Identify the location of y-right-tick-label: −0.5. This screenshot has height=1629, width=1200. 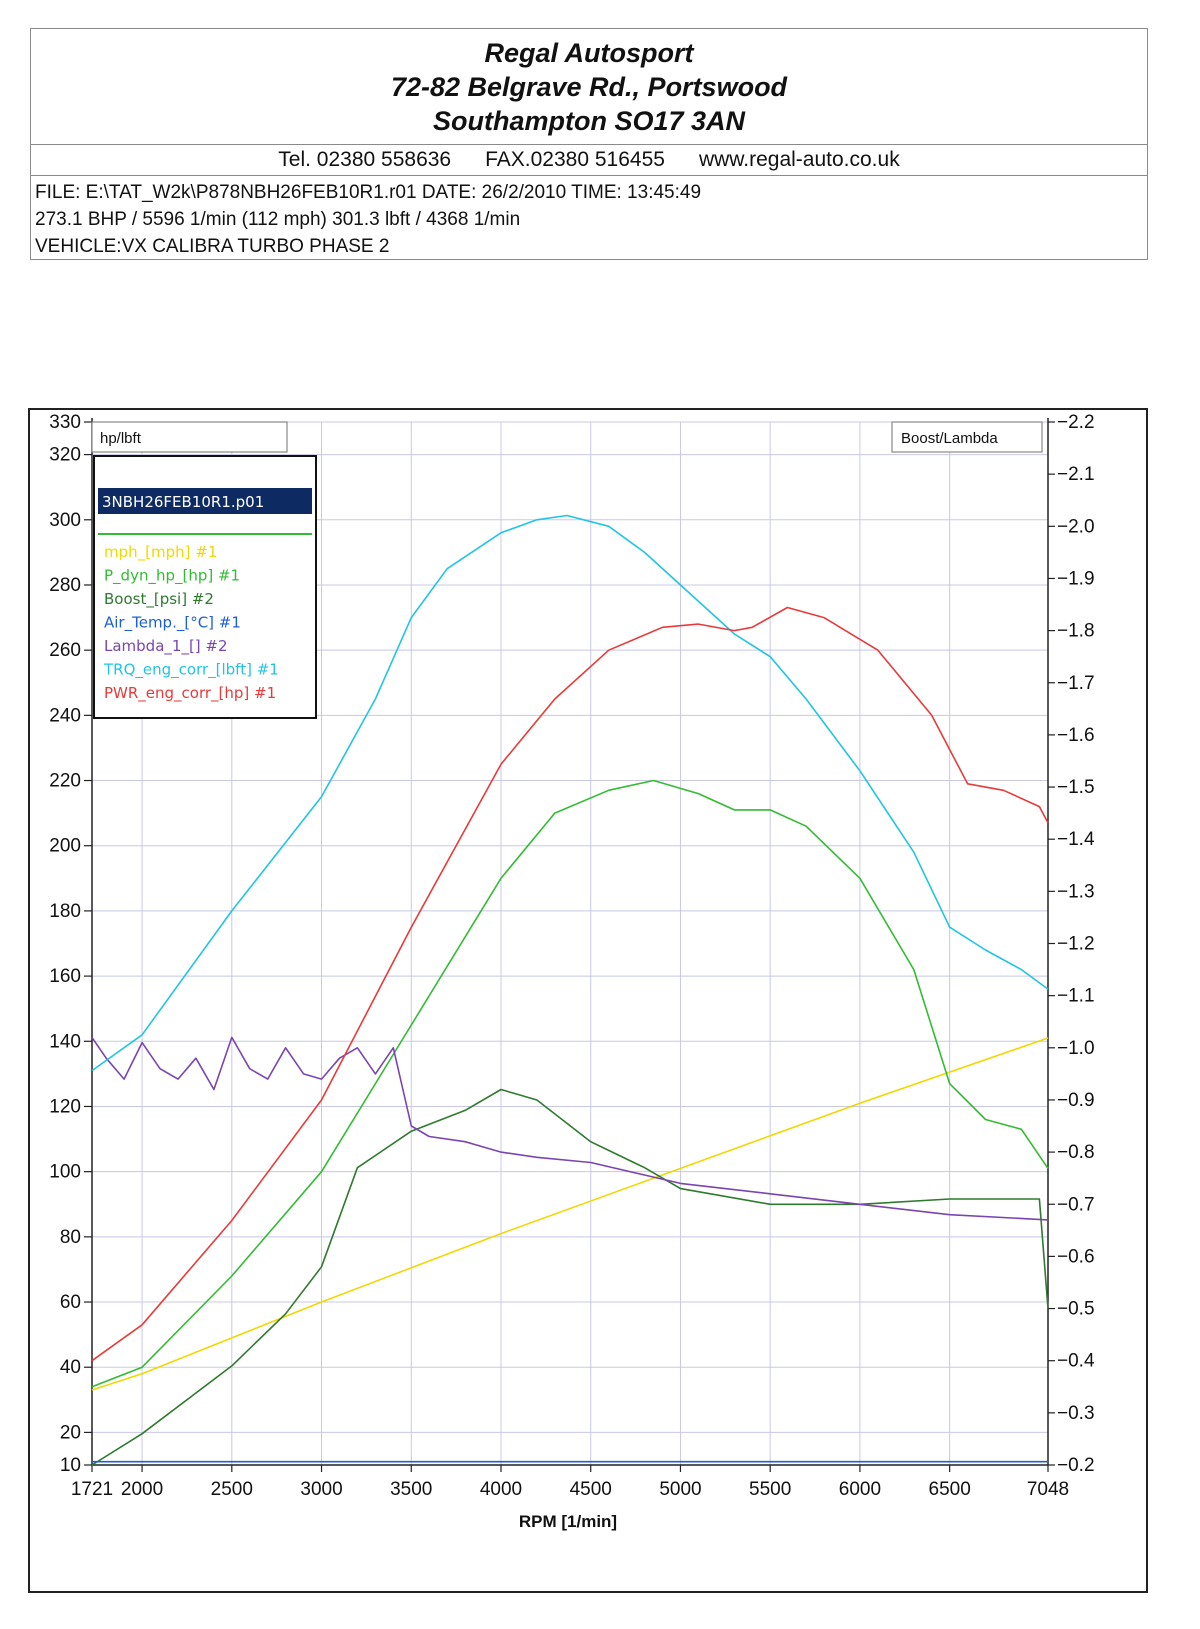
(1076, 1309).